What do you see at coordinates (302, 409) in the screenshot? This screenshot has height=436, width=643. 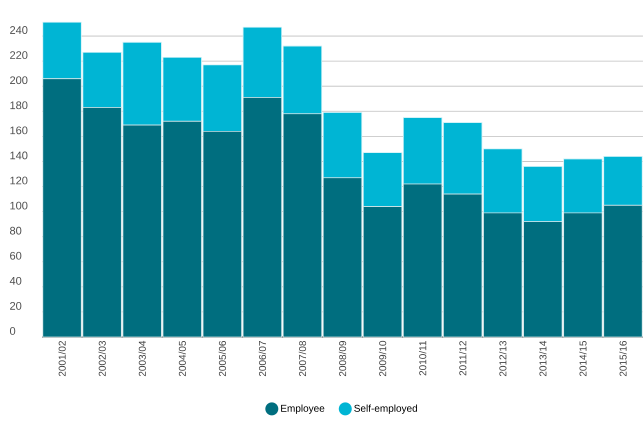 I see `legend-label: Employee` at bounding box center [302, 409].